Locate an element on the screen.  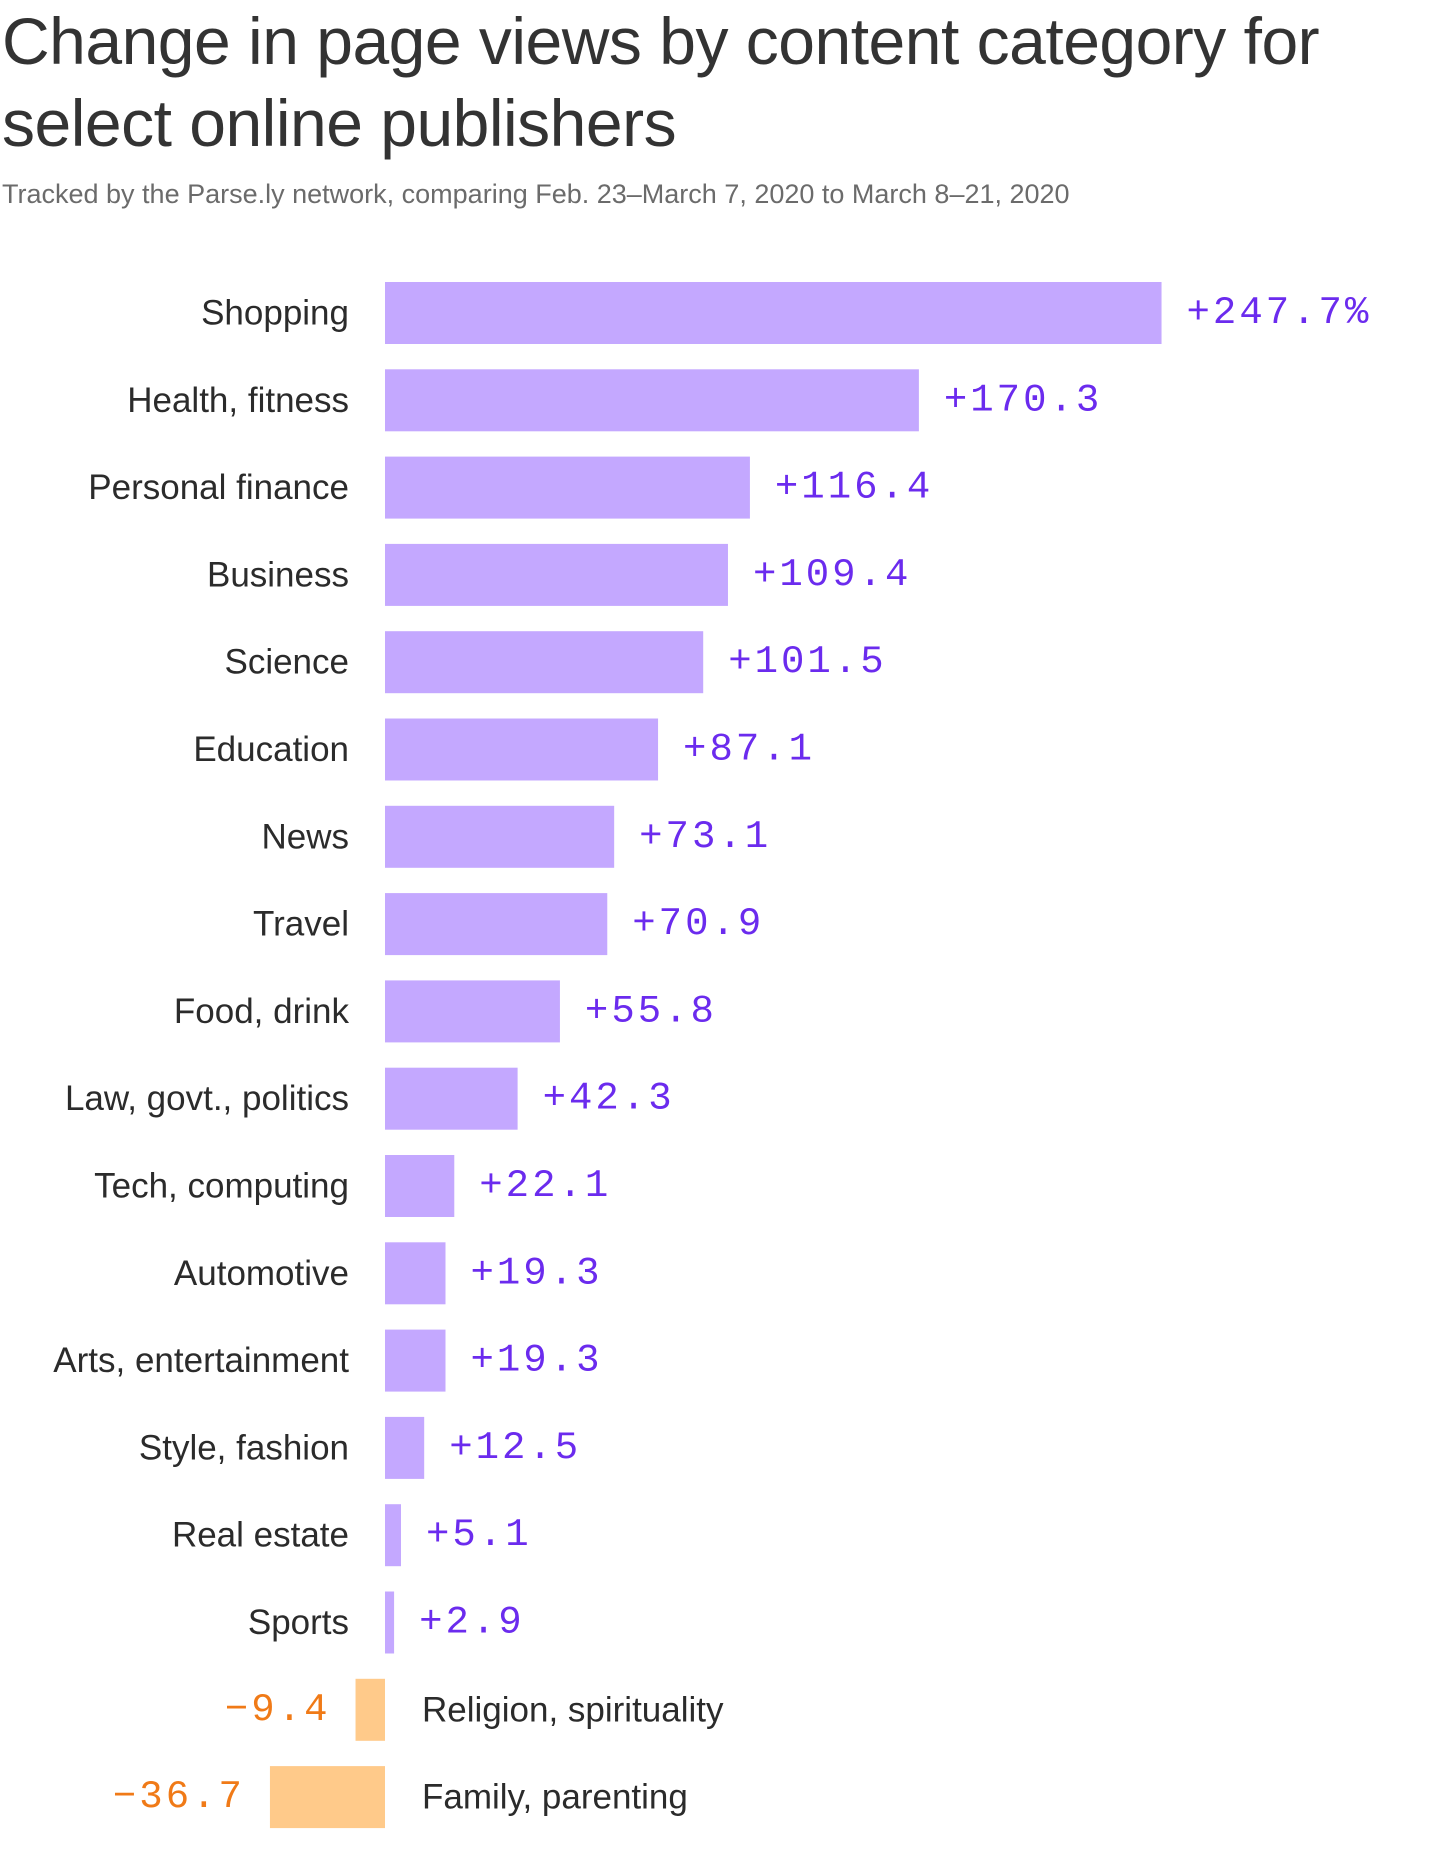
category-label: Personal finance is located at coordinates (218, 487).